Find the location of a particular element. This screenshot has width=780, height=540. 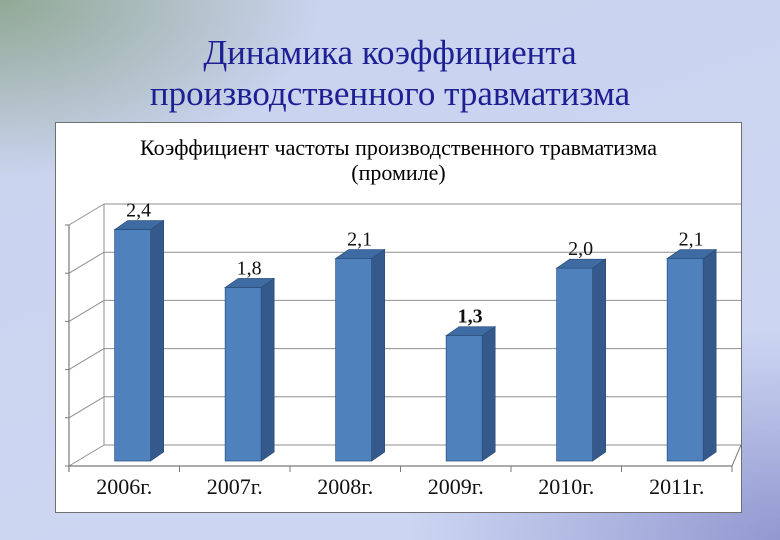

category-label: 2010г. is located at coordinates (566, 486).